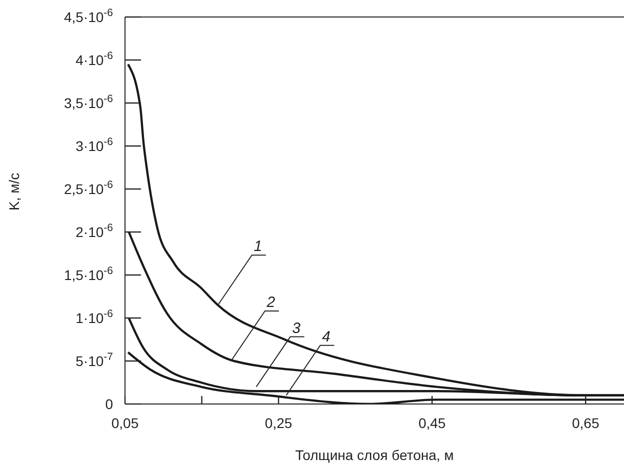 This screenshot has height=474, width=624. I want to click on y-tick-label: 3·10$^{-6}$, so click(95, 145).